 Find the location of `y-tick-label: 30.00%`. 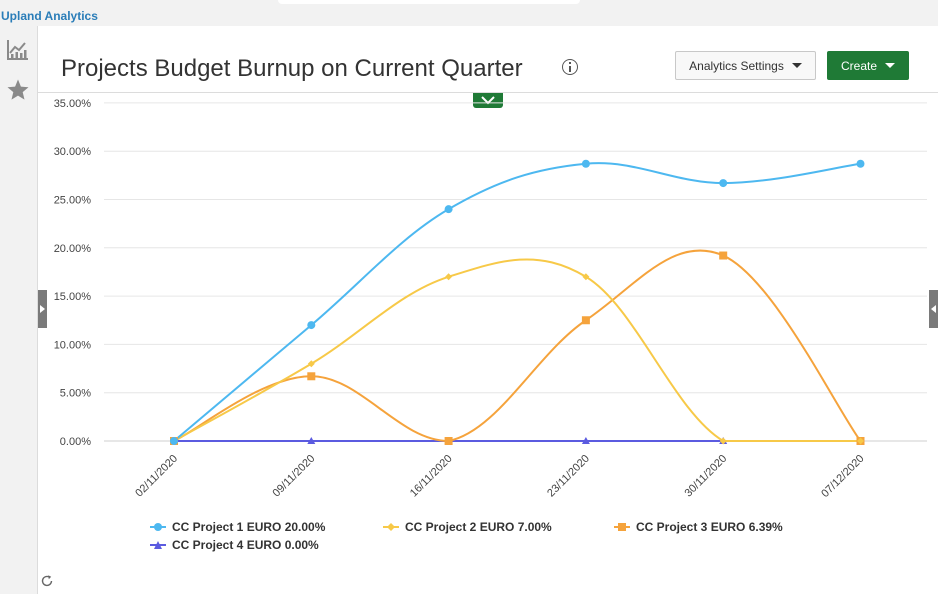

y-tick-label: 30.00% is located at coordinates (73, 152).